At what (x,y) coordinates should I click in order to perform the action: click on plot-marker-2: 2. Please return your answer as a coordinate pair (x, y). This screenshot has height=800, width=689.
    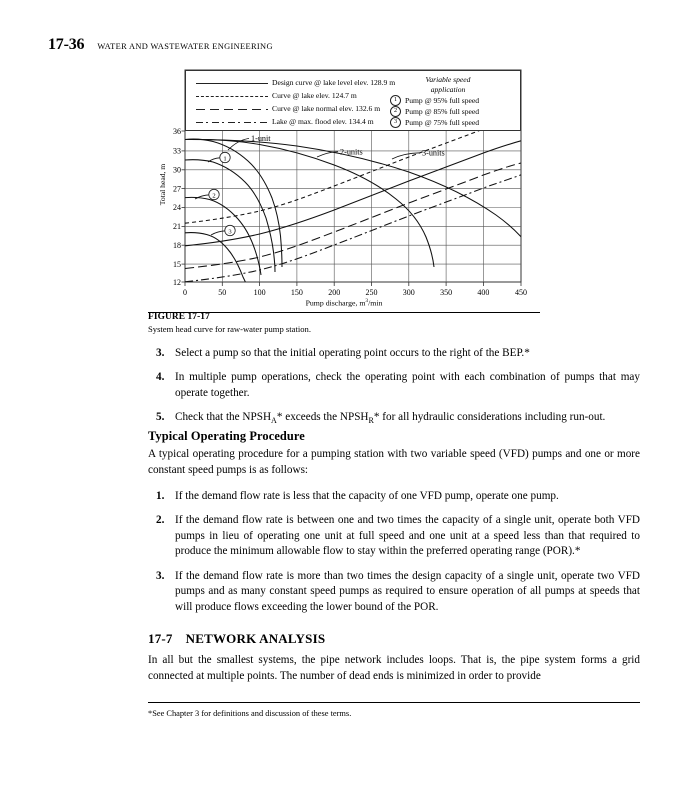
    Looking at the image, I should click on (214, 194).